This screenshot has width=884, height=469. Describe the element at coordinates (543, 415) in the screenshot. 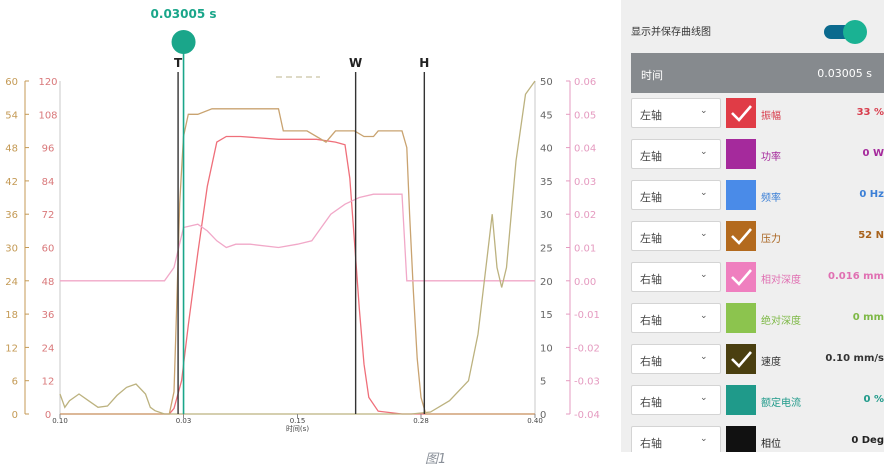

I see `y-tick-label-right_inner: 0` at that location.